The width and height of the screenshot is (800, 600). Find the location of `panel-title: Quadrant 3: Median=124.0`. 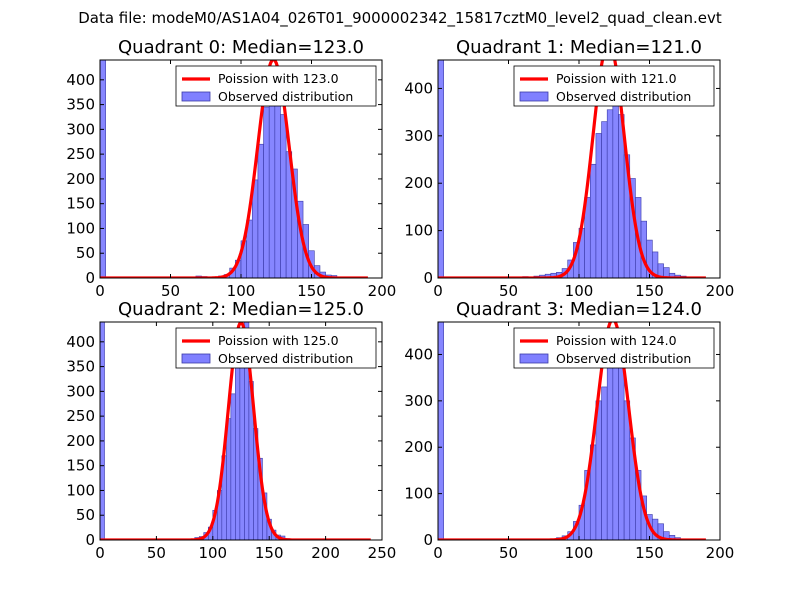

panel-title: Quadrant 3: Median=124.0 is located at coordinates (579, 309).